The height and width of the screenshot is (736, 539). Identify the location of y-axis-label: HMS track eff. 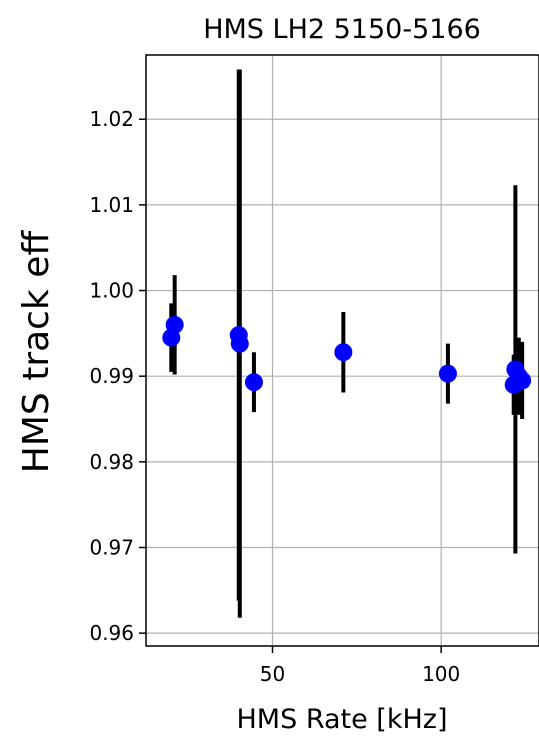
(36, 352).